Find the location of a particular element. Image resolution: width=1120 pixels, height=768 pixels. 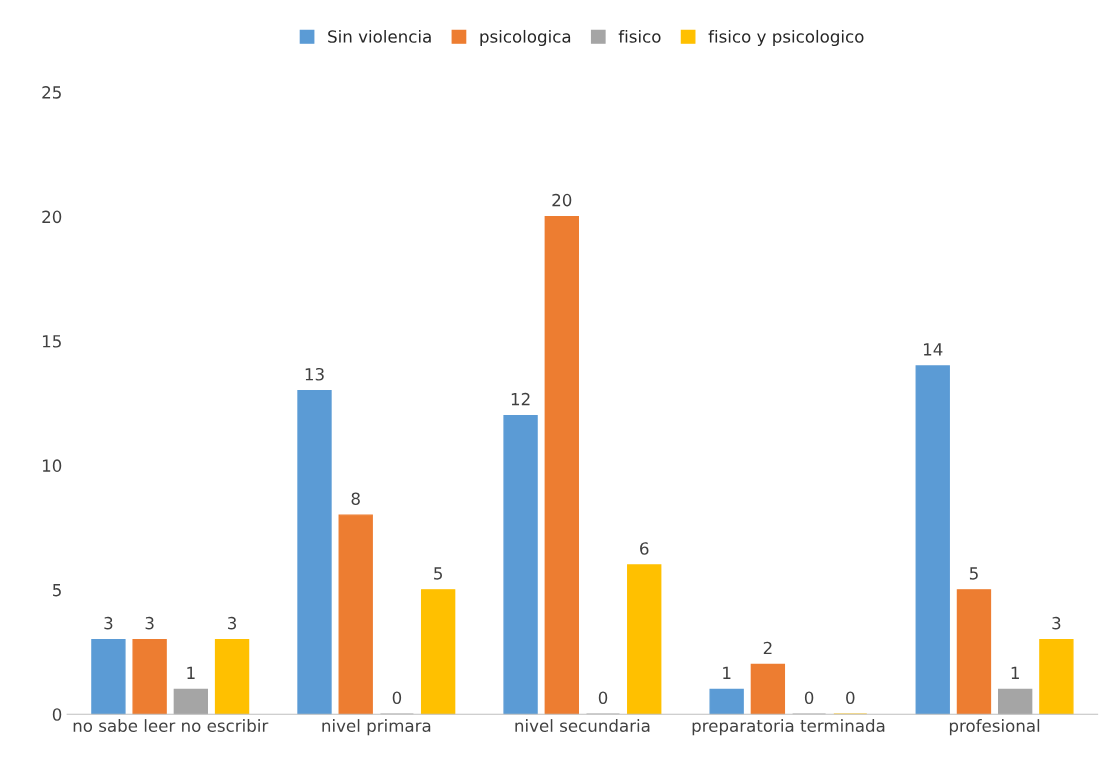

y-tick-label: 5 is located at coordinates (57, 590).